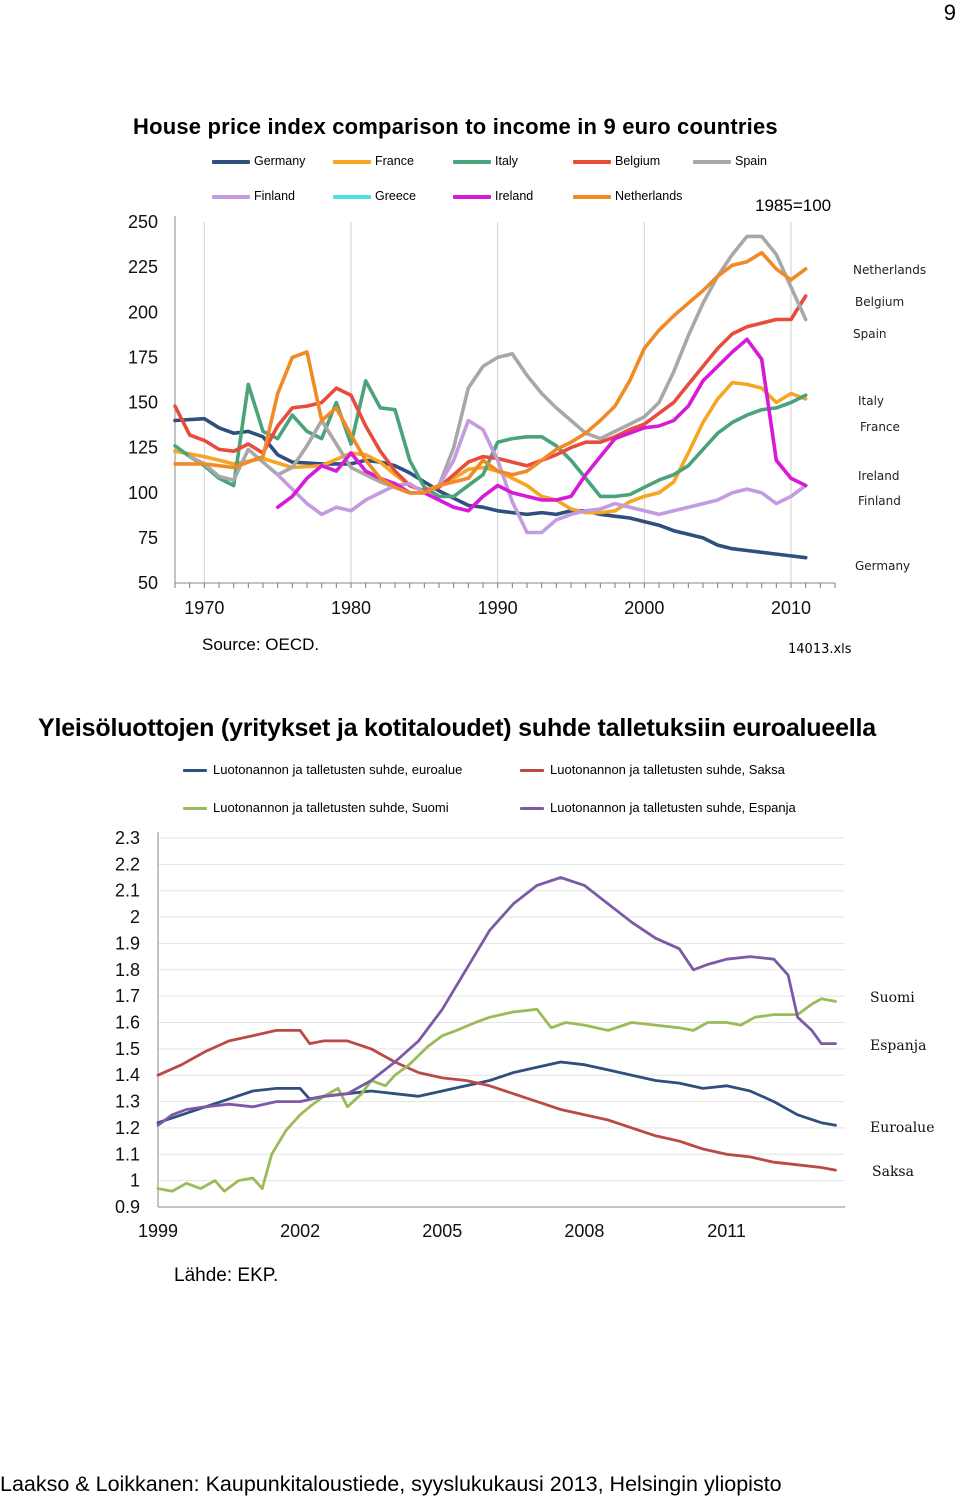 The width and height of the screenshot is (960, 1503). I want to click on y-tick-label: 0.9, so click(127, 1207).